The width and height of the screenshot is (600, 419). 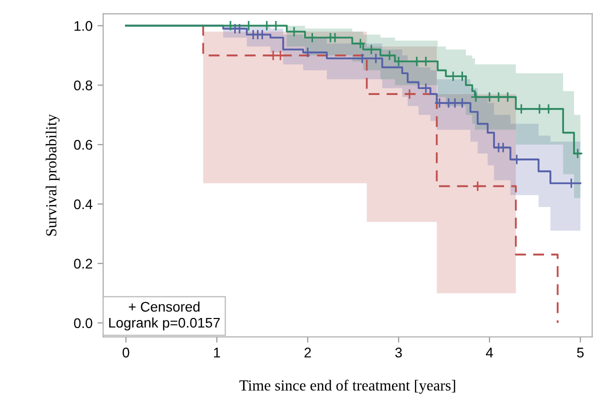 What do you see at coordinates (164, 323) in the screenshot?
I see `annotation: Logrank p=0.0157` at bounding box center [164, 323].